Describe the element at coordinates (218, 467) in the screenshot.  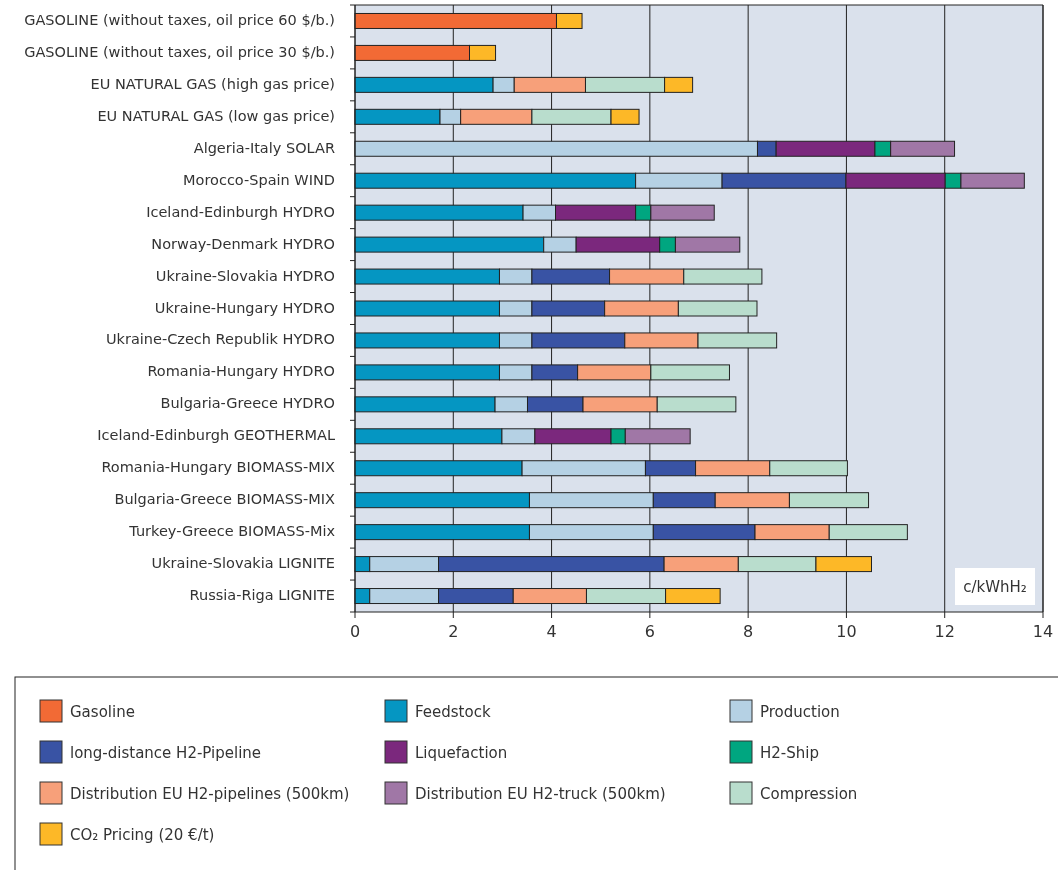
I see `y-tick-label: Romania-Hungary BIOMASS-MIX` at that location.